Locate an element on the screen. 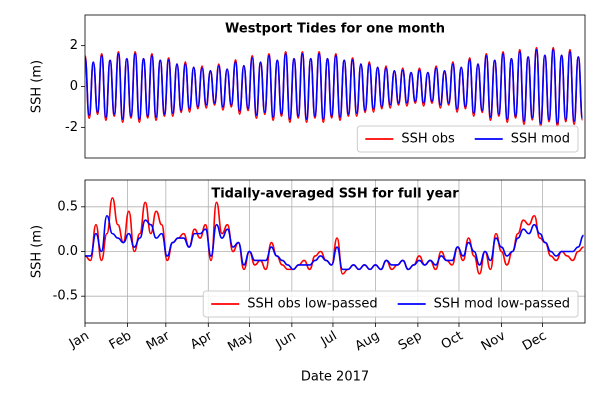 This screenshot has width=600, height=400. legend: SSH obs SSH mod is located at coordinates (467, 139).